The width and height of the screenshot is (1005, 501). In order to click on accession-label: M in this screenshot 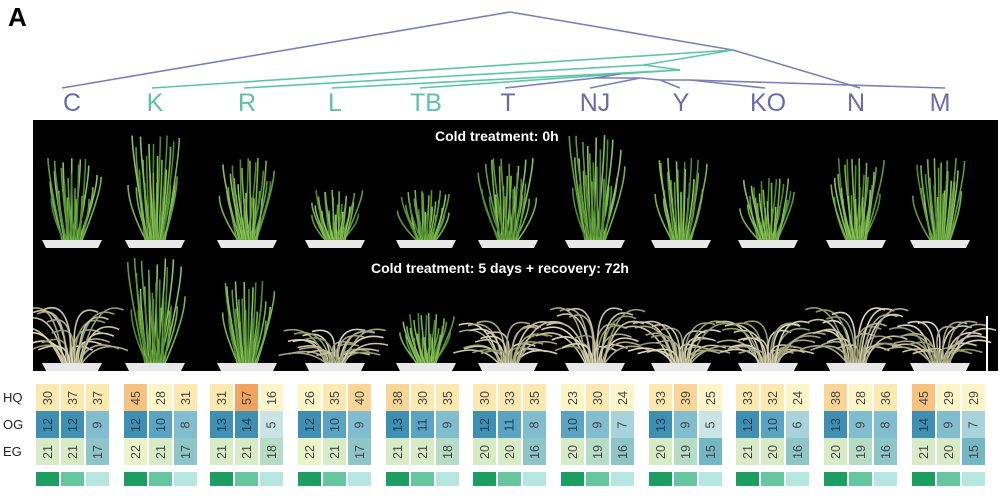, I will do `click(940, 103)`.